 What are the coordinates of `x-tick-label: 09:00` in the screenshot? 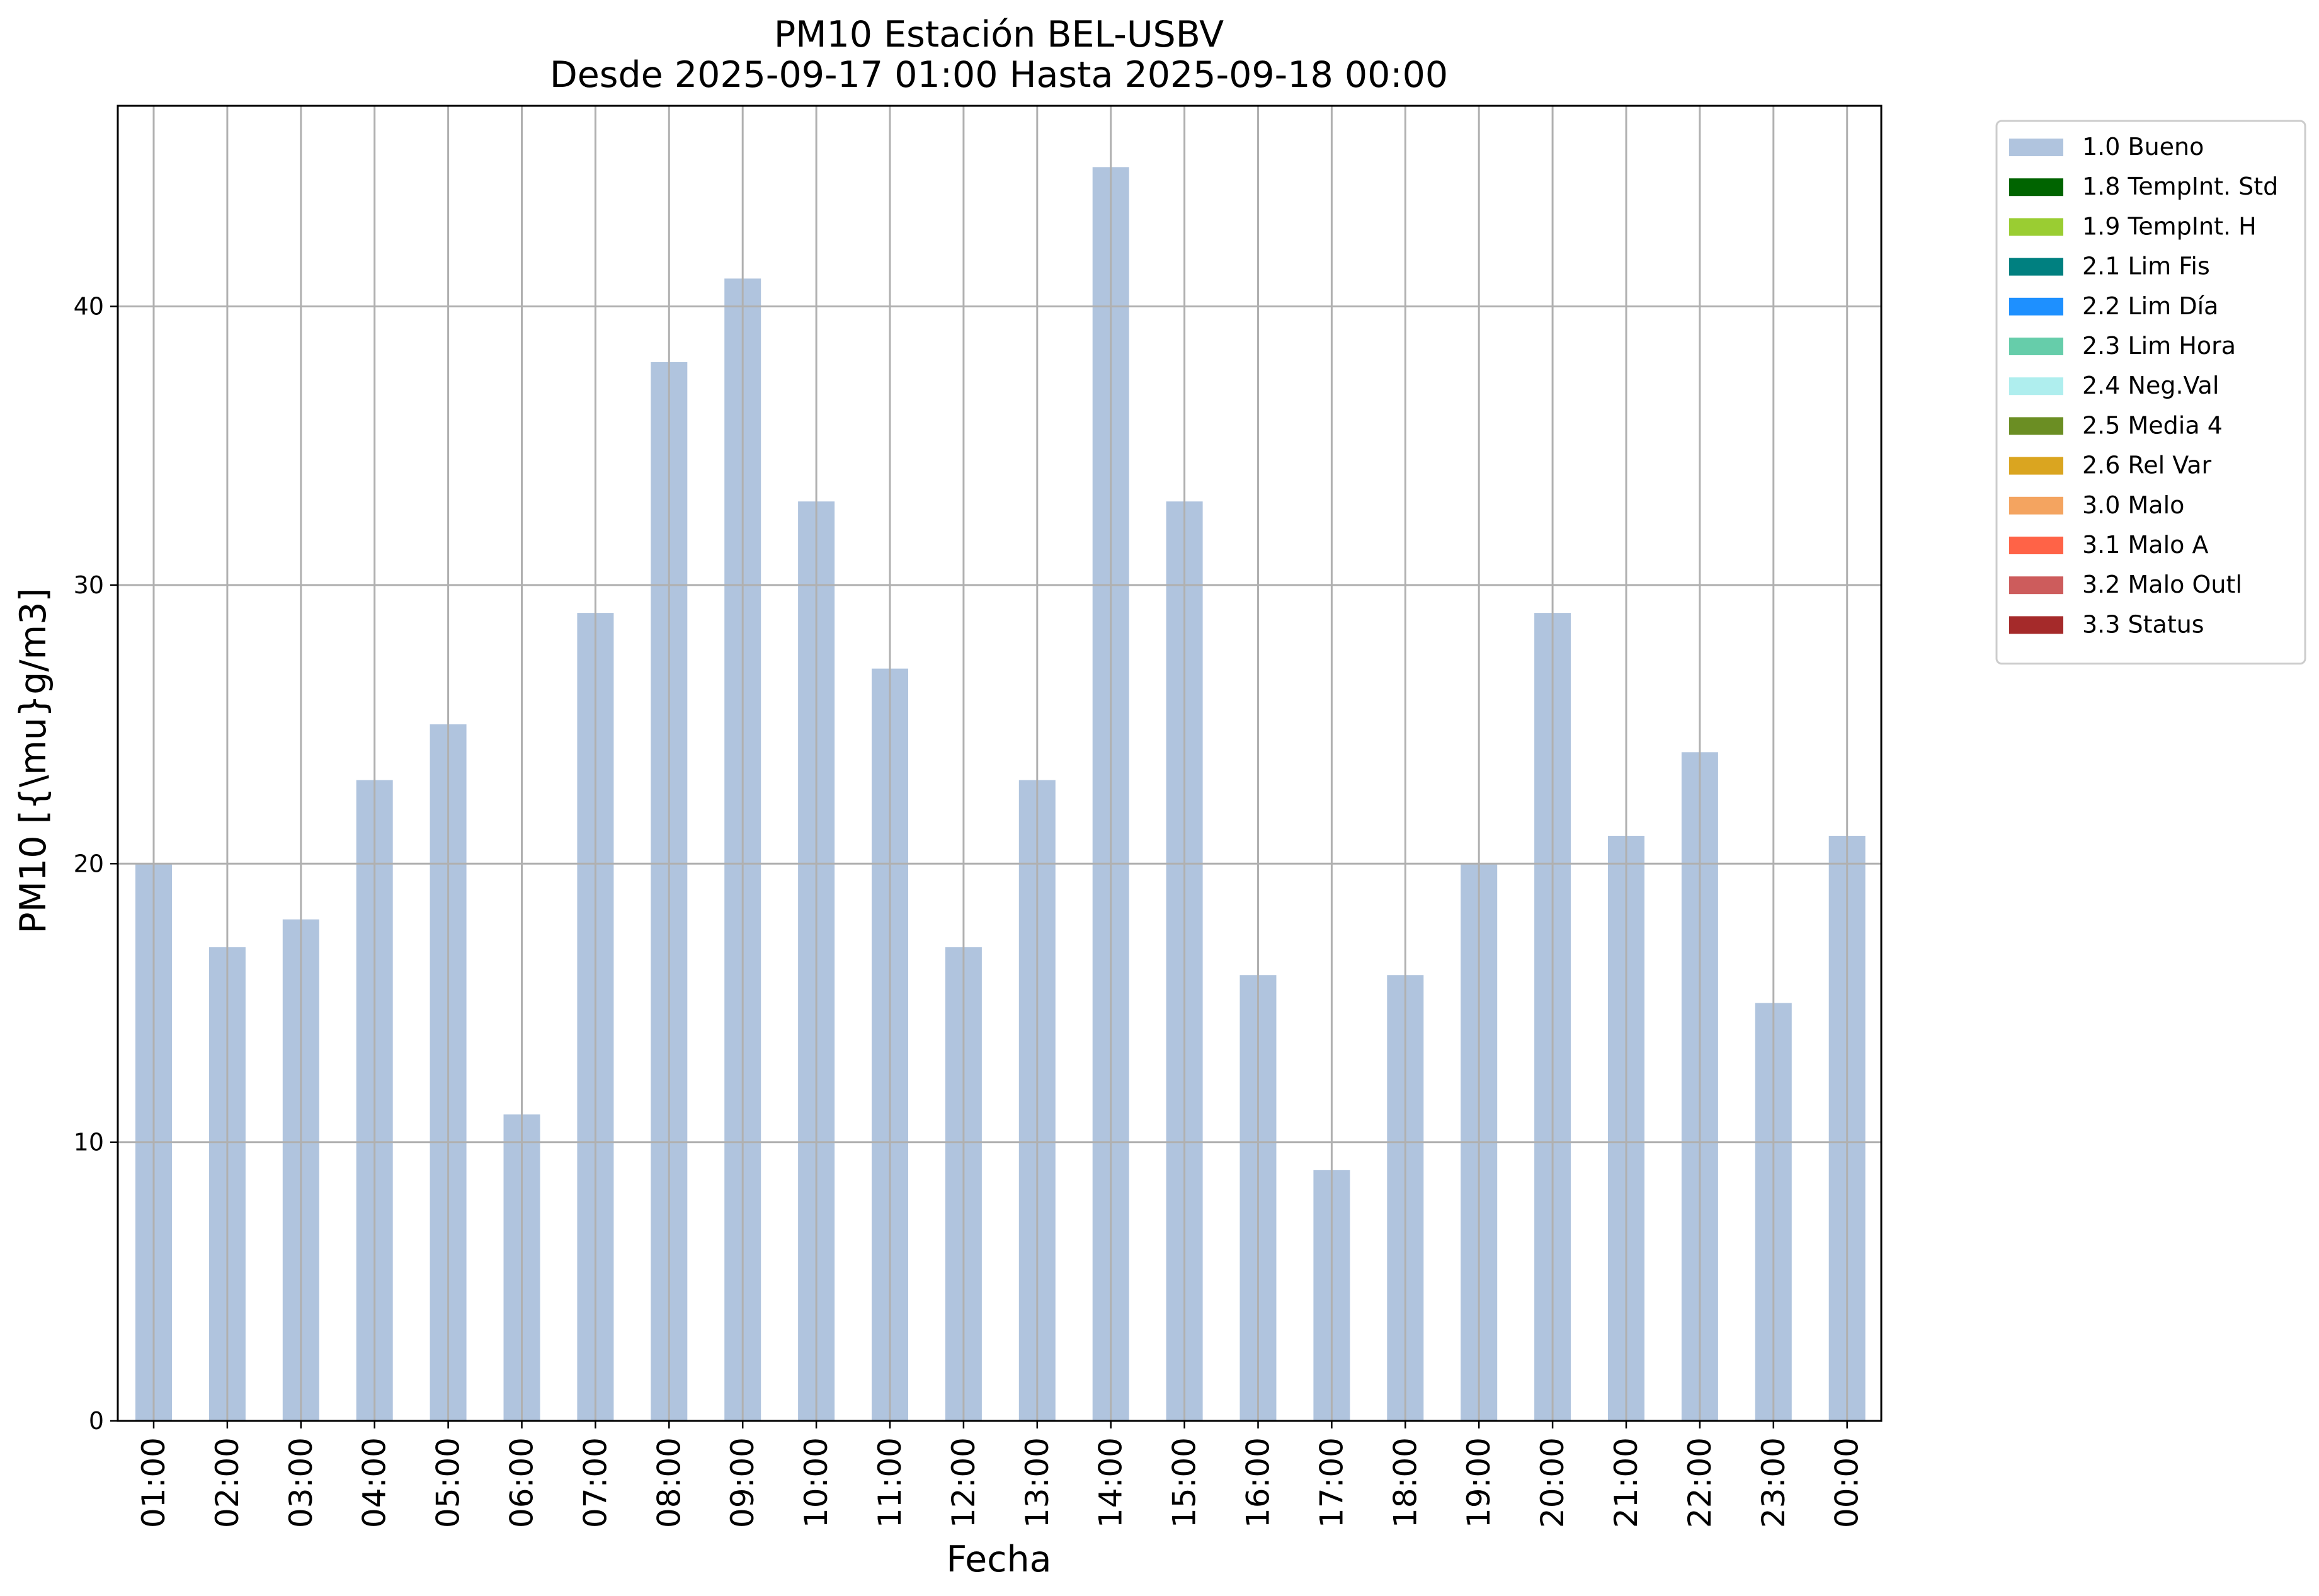 It's located at (742, 1482).